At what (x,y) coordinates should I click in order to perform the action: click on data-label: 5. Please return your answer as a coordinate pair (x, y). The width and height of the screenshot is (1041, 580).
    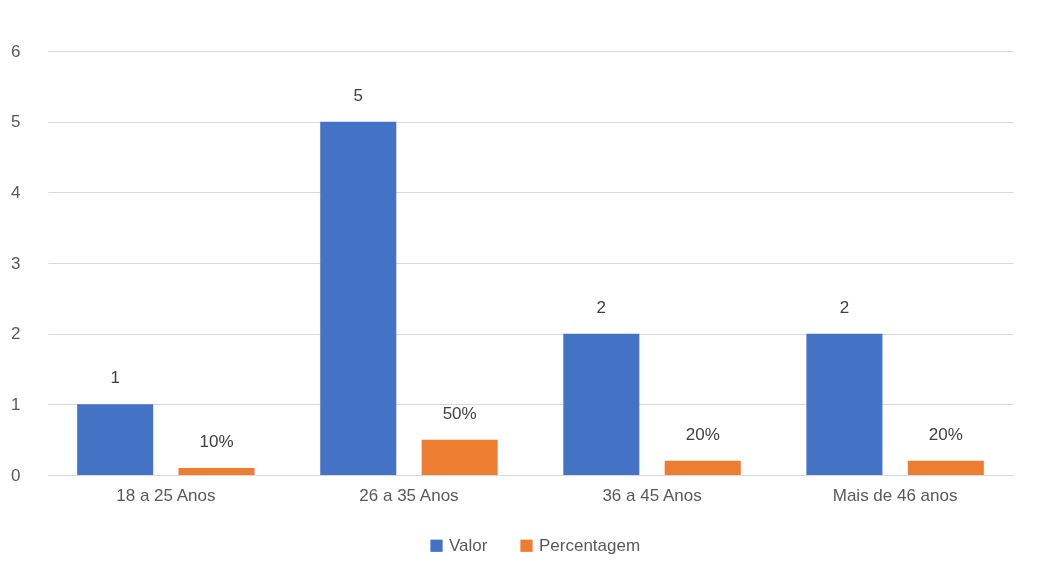
    Looking at the image, I should click on (358, 95).